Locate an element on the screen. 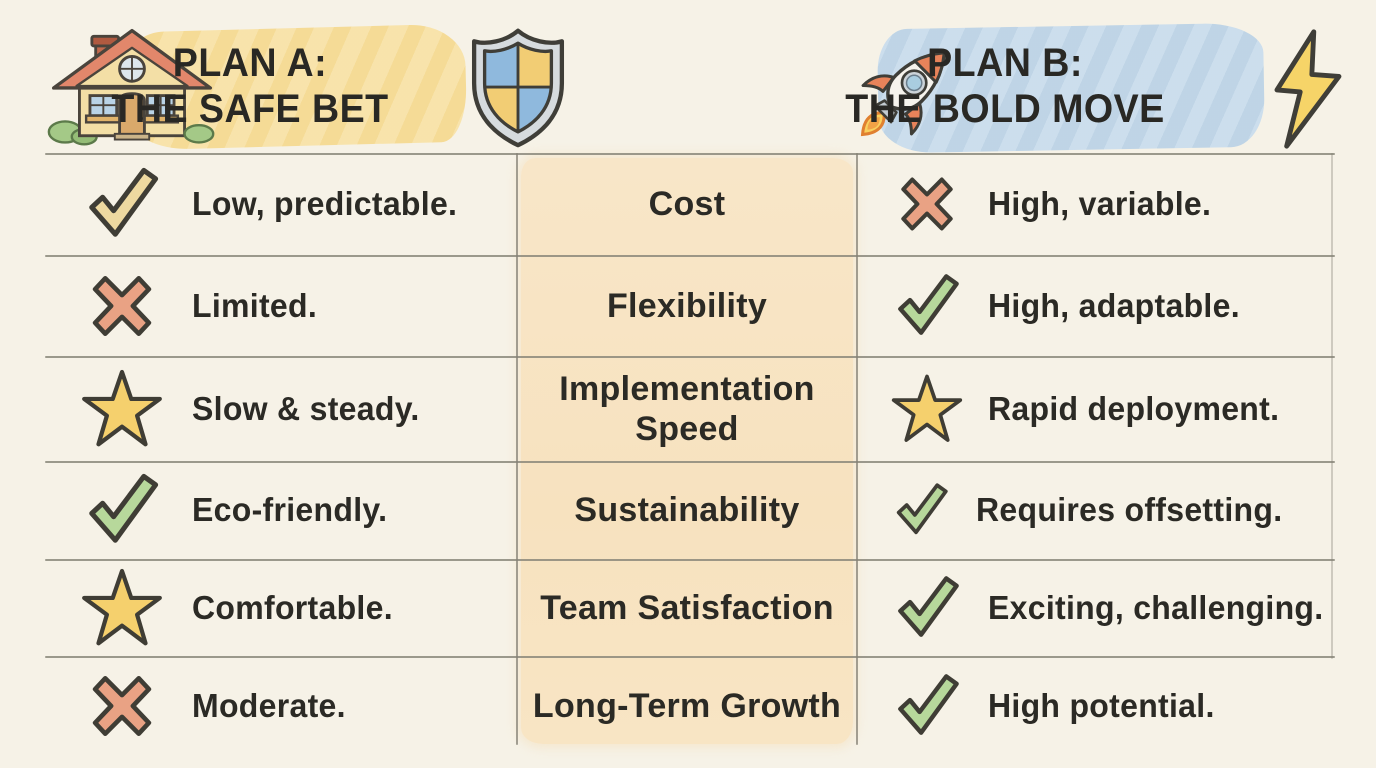  criterion-label: Flexibility is located at coordinates (687, 305).